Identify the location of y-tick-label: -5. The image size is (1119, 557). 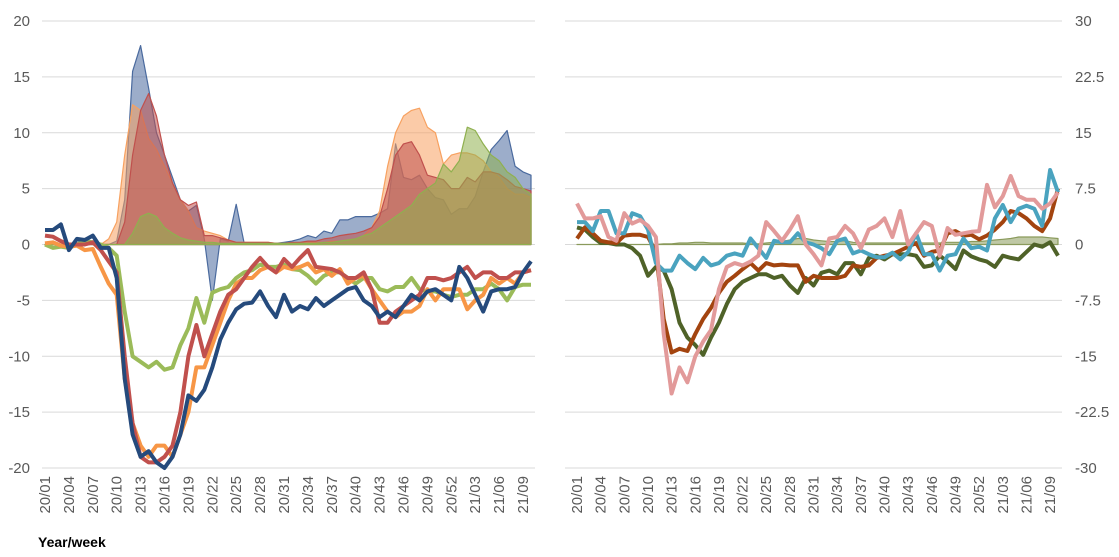
(23, 300).